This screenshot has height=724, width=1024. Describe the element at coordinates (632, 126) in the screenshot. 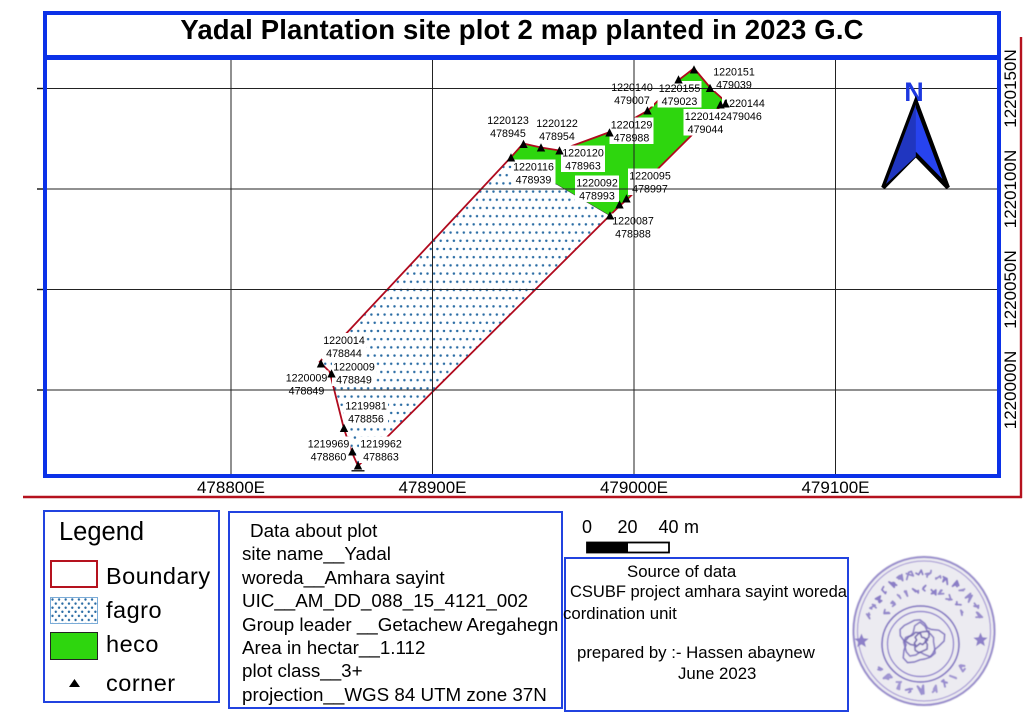

I see `svg-text: 1220129` at that location.